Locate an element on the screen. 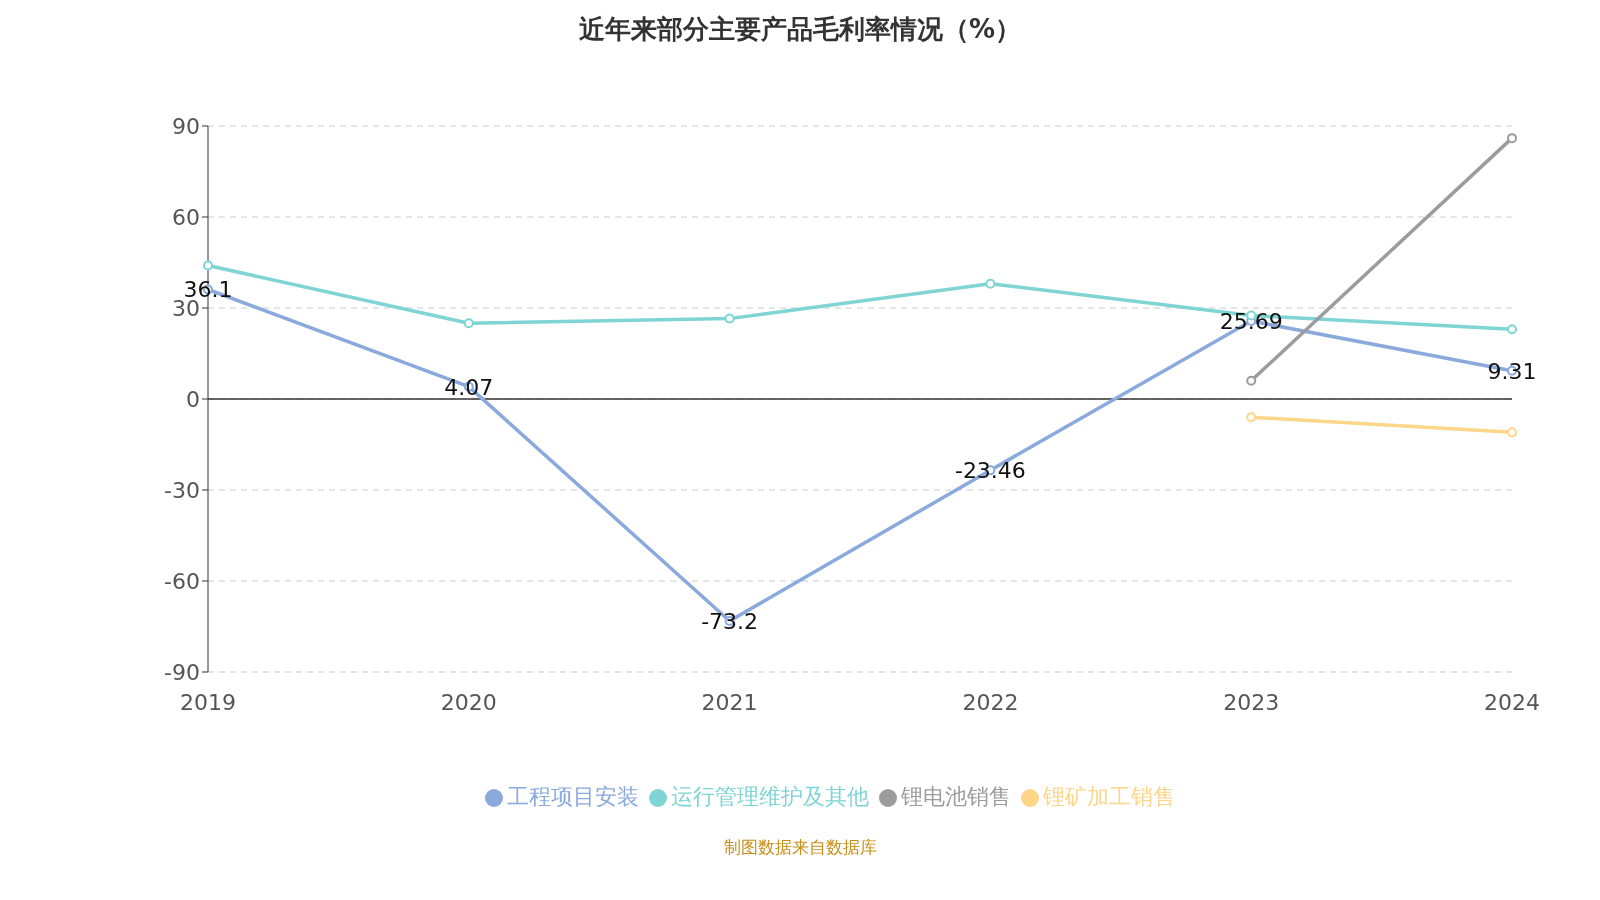  y-tick-label: -30 is located at coordinates (182, 490).